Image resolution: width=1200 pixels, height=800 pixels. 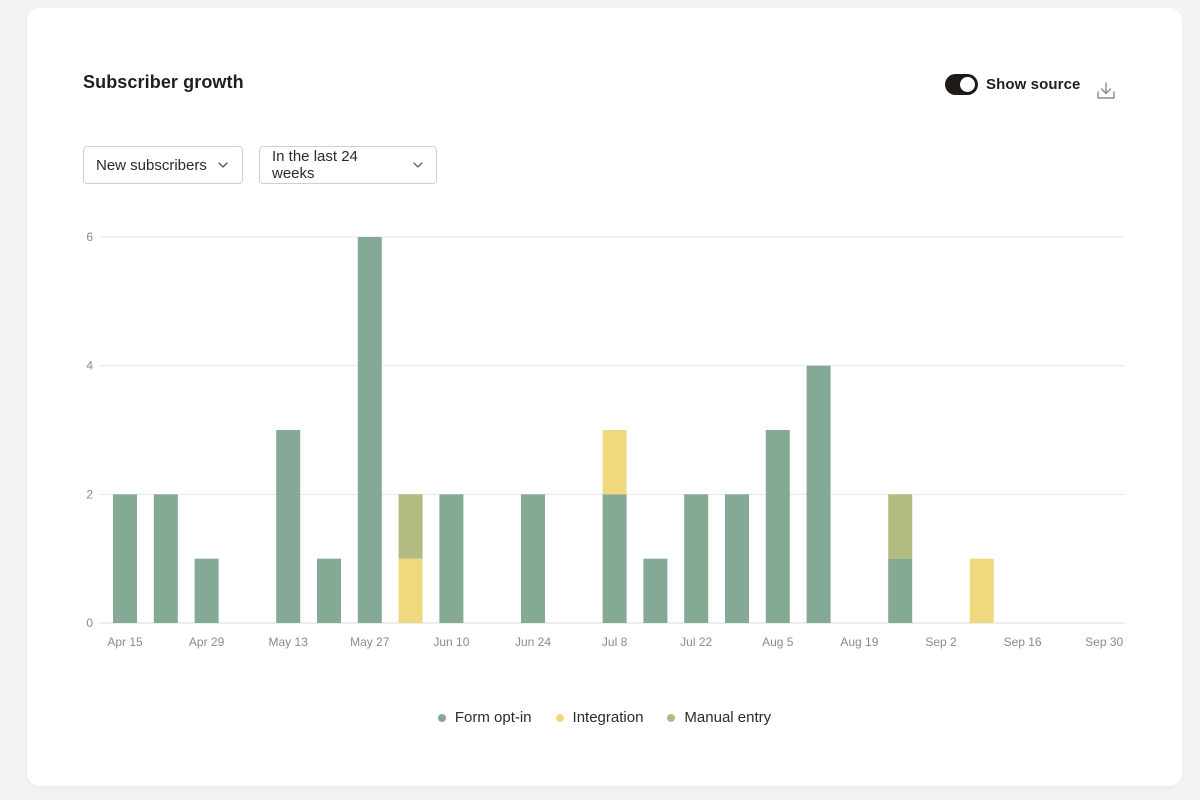 I want to click on x-tick-label: Jun 10, so click(x=451, y=642).